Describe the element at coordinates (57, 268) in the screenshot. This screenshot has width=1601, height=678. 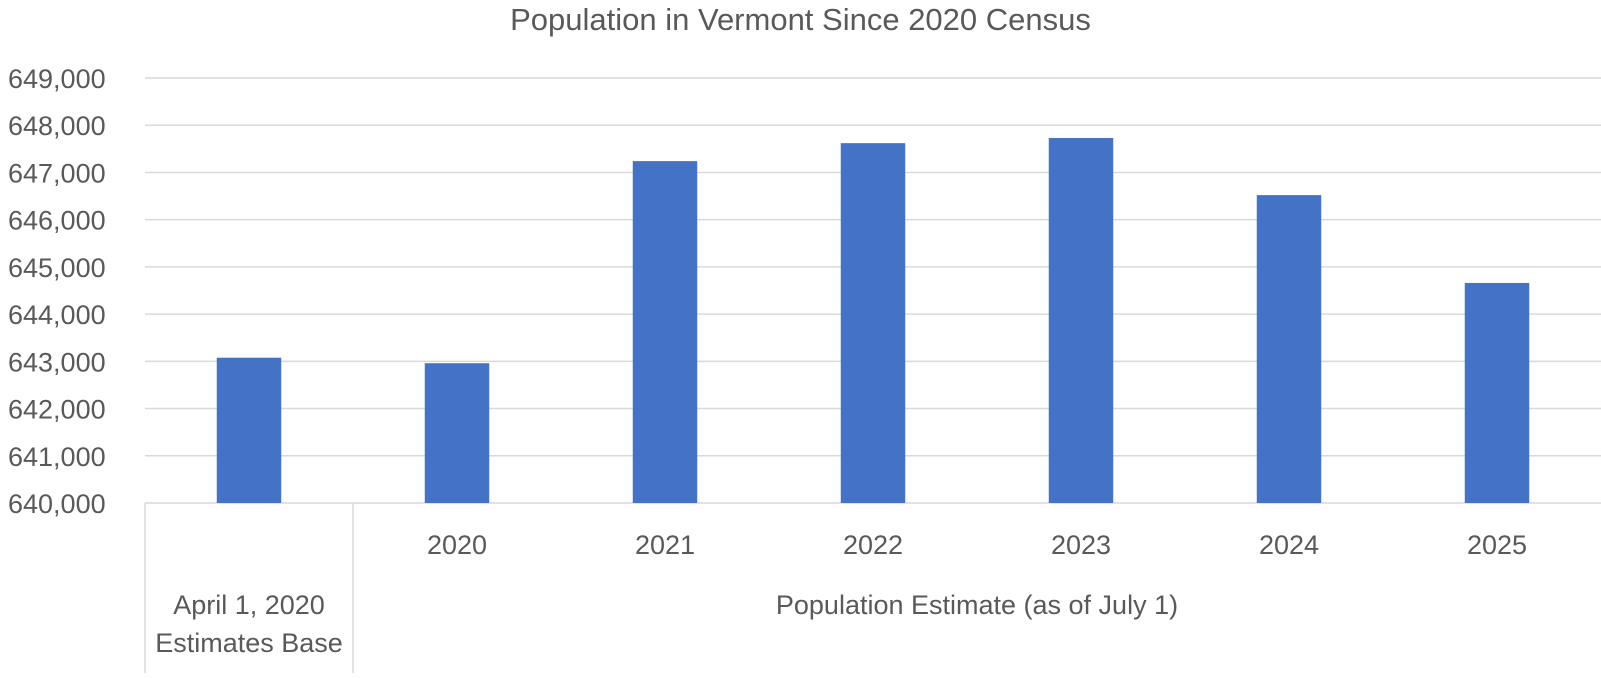
I see `y-tick-label: 645,000` at that location.